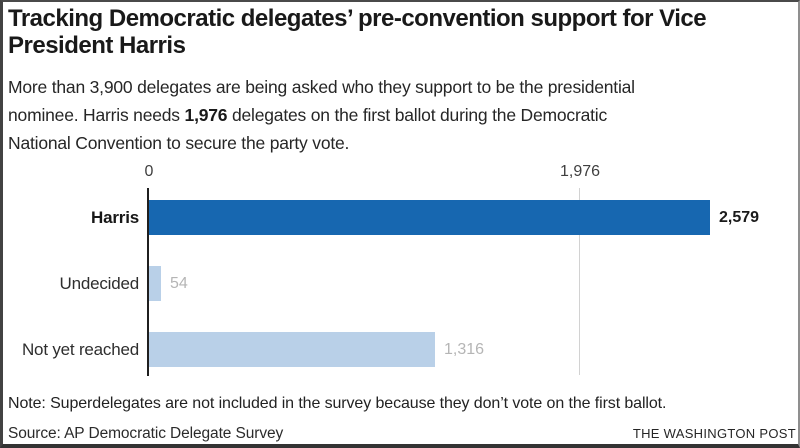 Image resolution: width=800 pixels, height=448 pixels. I want to click on bar-category-label: Harris, so click(115, 217).